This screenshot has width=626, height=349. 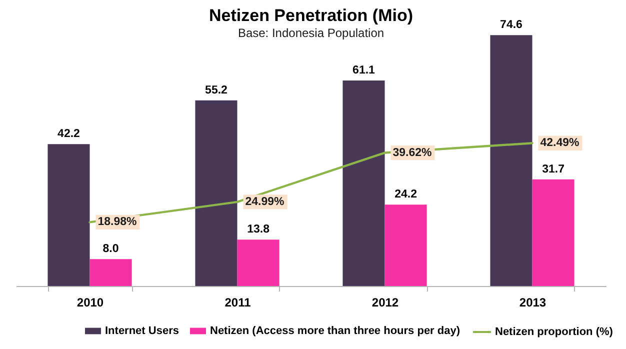 I want to click on legend-label: Internet Users, so click(x=142, y=331).